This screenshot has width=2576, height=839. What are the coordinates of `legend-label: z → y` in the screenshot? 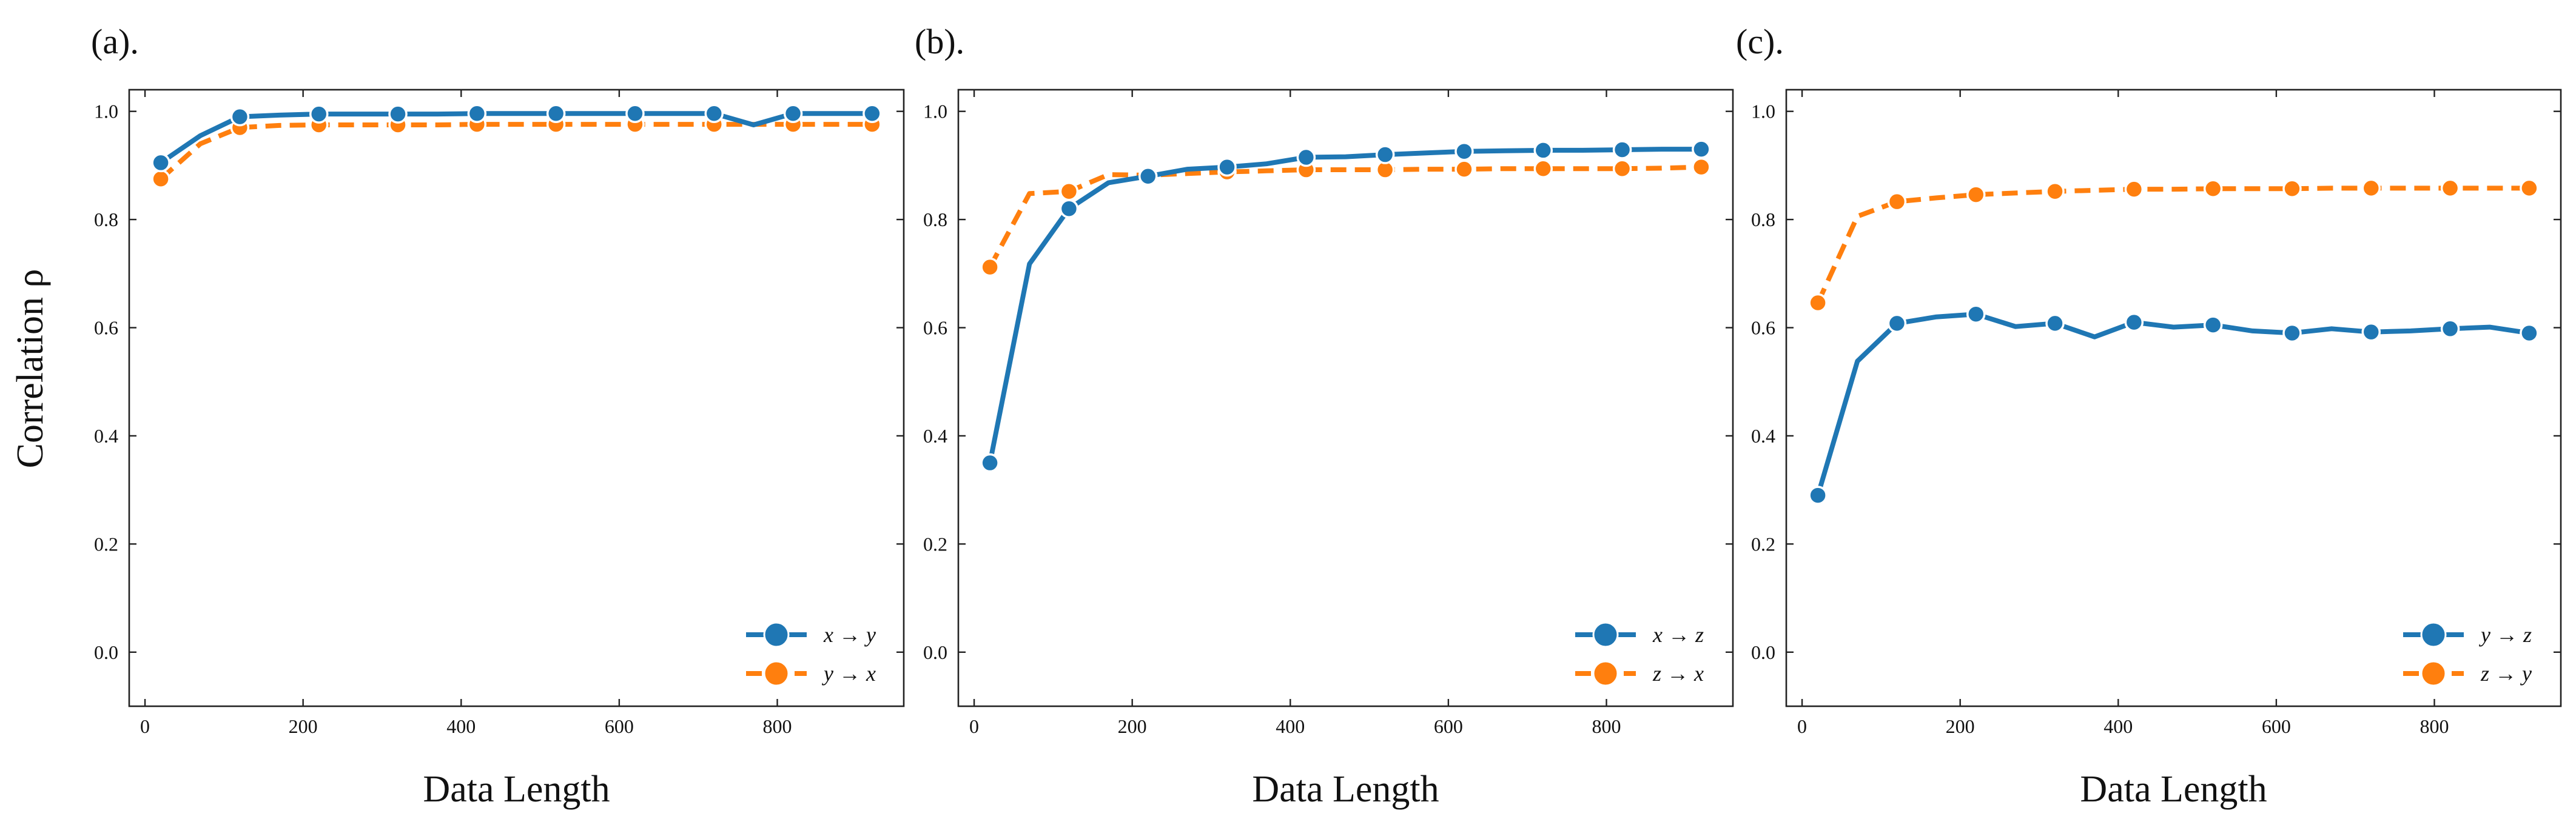 It's located at (2506, 673).